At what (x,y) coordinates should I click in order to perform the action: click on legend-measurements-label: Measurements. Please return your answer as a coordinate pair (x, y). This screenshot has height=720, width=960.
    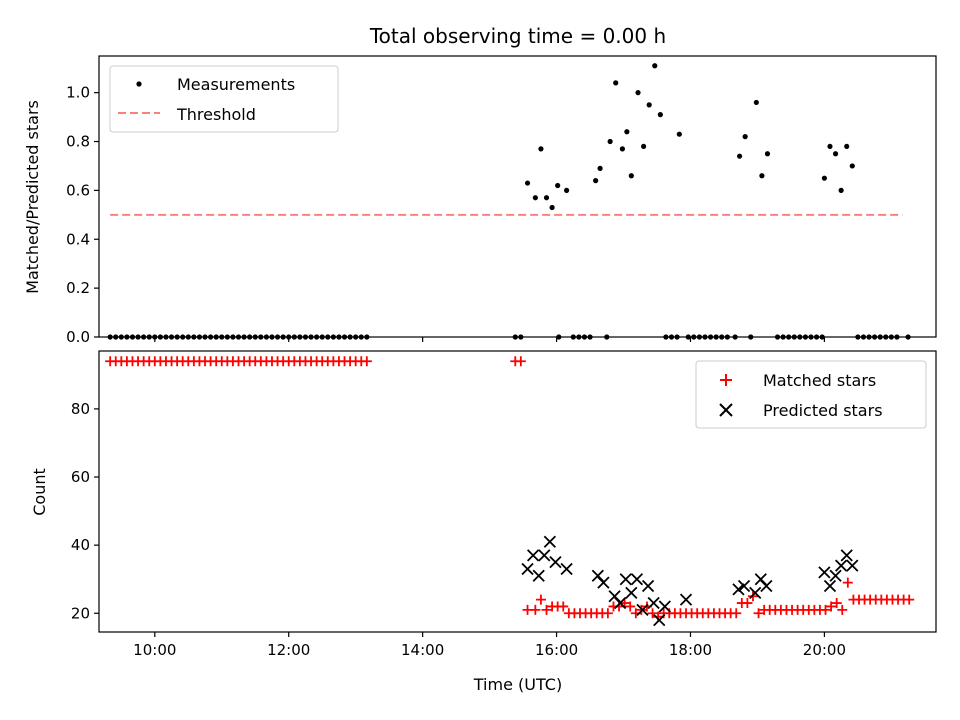
    Looking at the image, I should click on (236, 84).